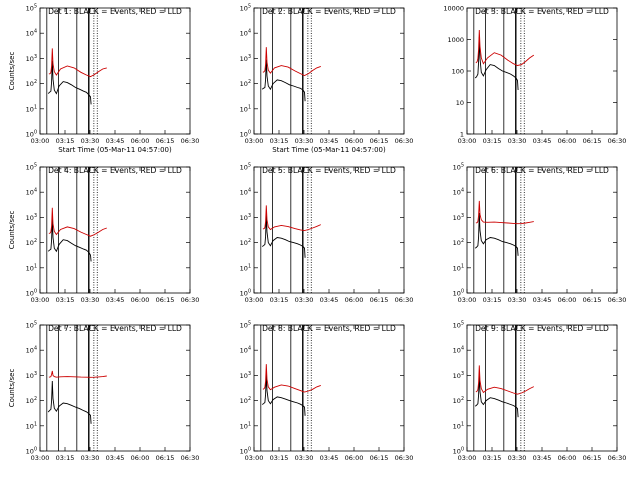 This screenshot has width=640, height=480. Describe the element at coordinates (283, 394) in the screenshot. I see `chart8-events-line` at that location.